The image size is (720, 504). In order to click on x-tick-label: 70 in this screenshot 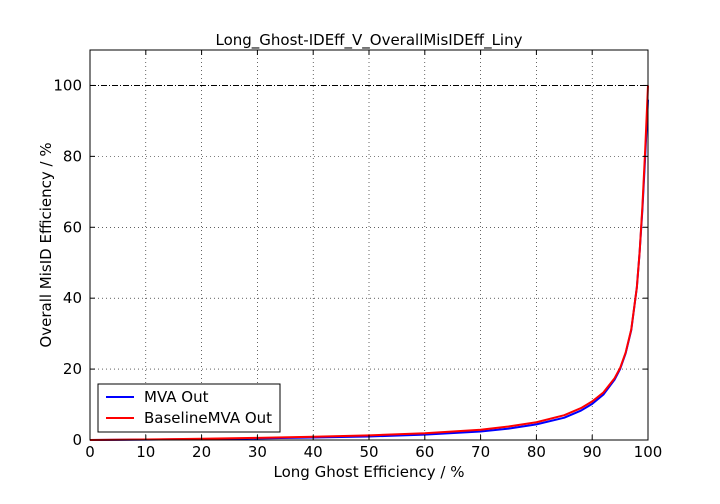, I will do `click(480, 452)`.